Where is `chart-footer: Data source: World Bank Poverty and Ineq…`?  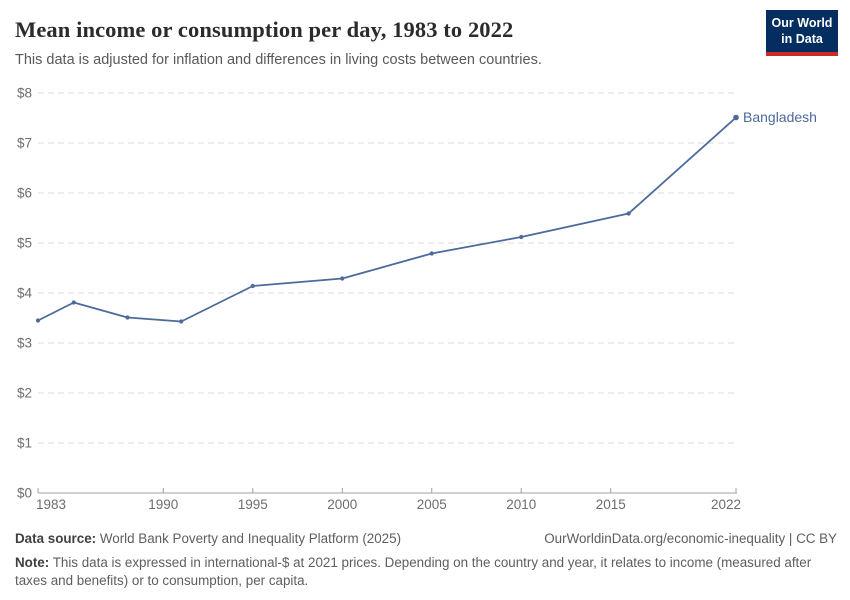
chart-footer: Data source: World Bank Poverty and Ineq… is located at coordinates (426, 560).